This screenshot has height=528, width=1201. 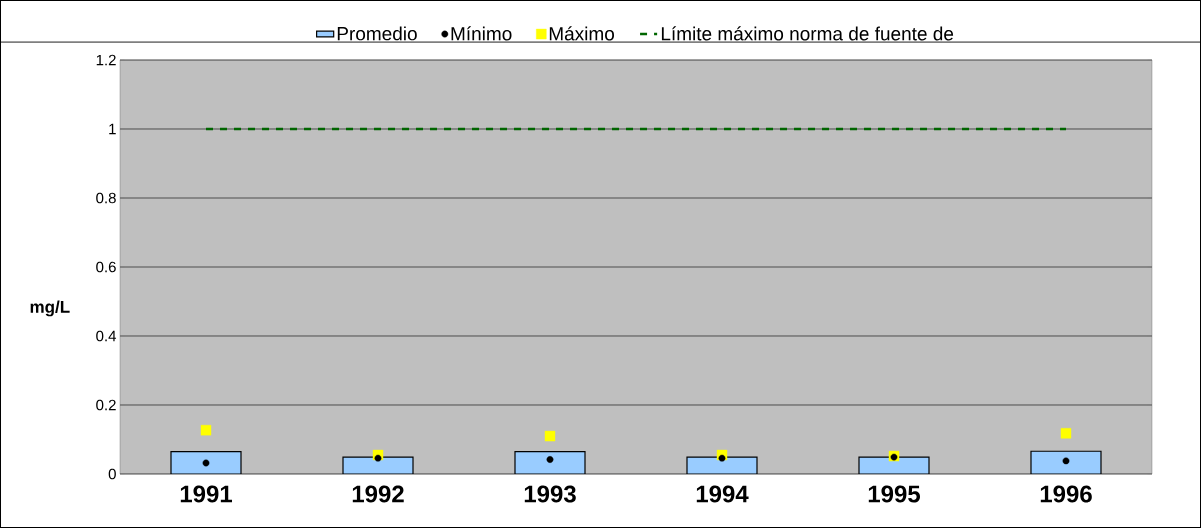 I want to click on legend-label: Mínimo, so click(x=481, y=33).